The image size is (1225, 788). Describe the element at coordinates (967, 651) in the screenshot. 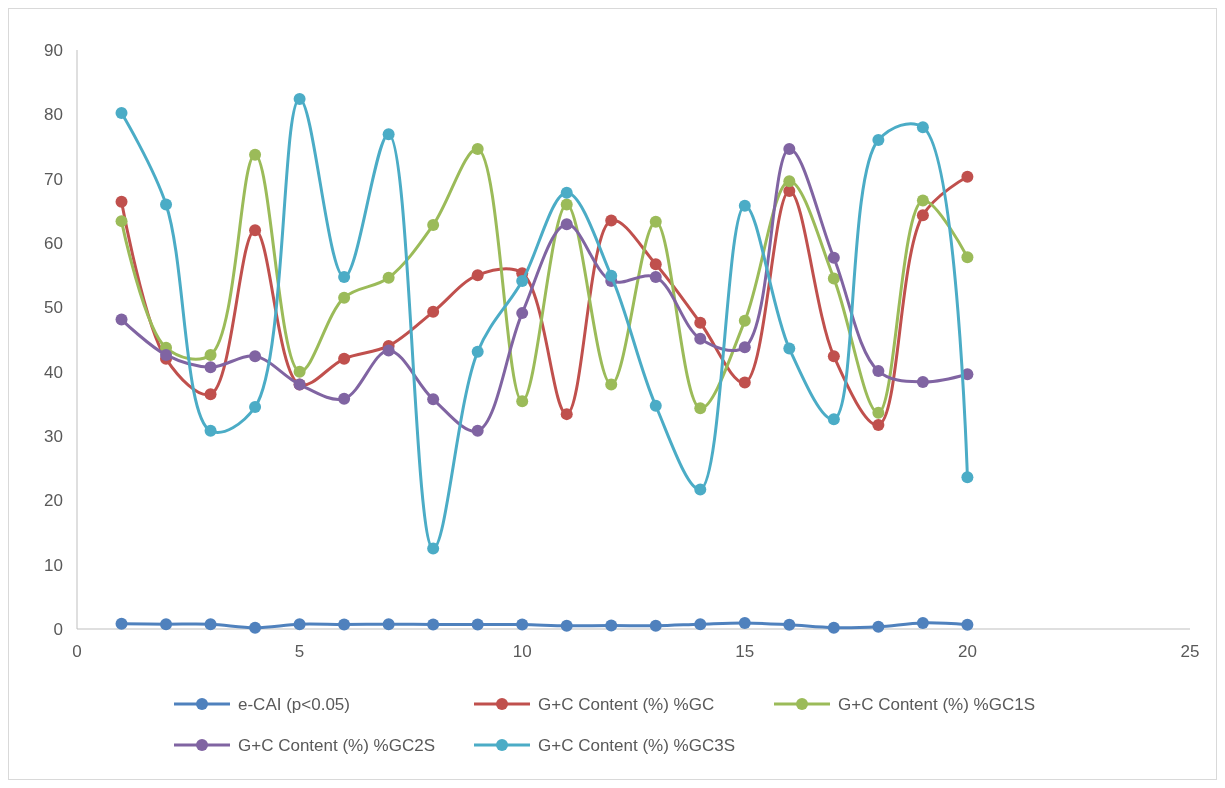

I see `x-tick-label: 20` at that location.